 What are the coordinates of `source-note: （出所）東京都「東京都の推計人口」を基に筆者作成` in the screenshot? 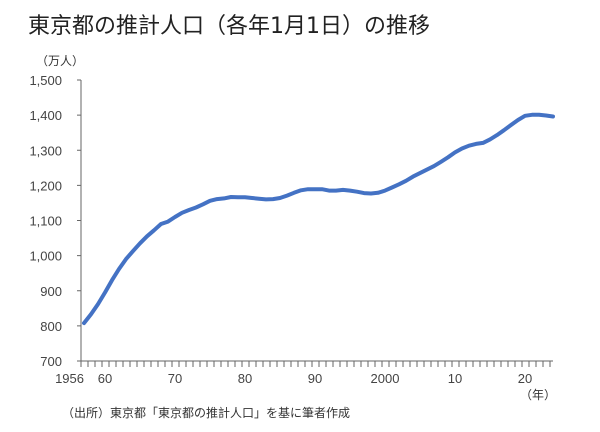 It's located at (206, 413).